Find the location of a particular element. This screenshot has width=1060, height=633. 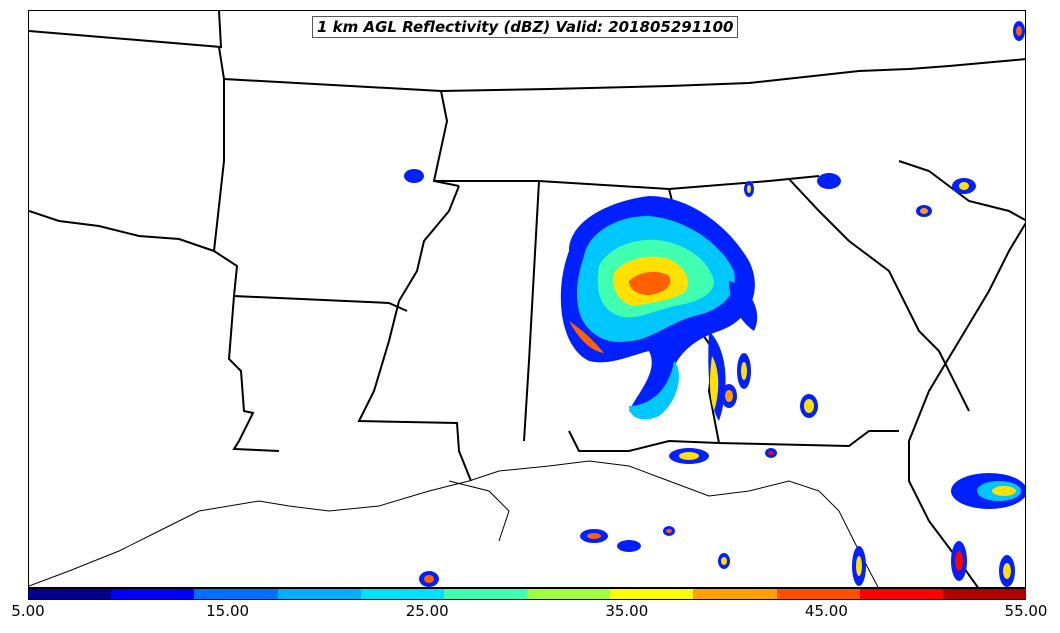

colorbar is located at coordinates (527, 594).